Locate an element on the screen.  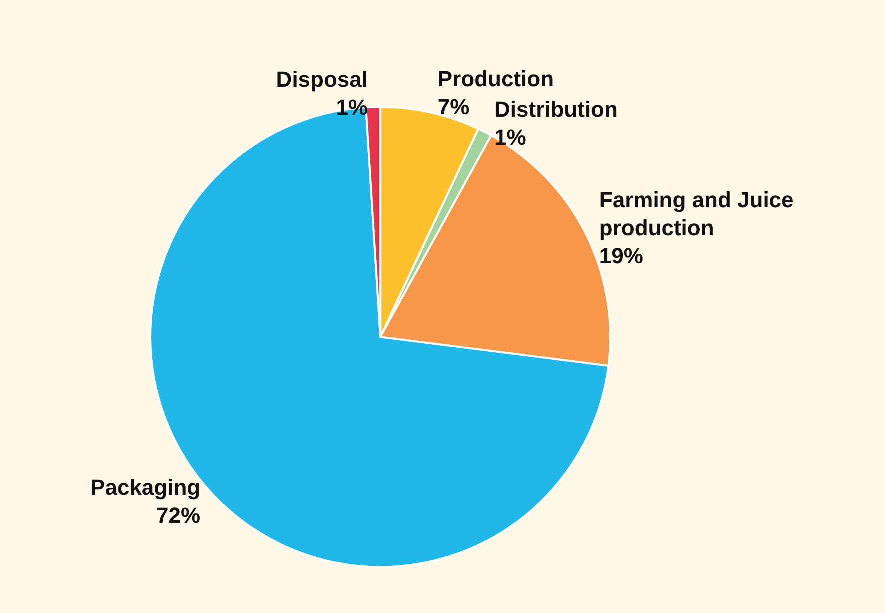
slice-label: Disposal is located at coordinates (322, 79).